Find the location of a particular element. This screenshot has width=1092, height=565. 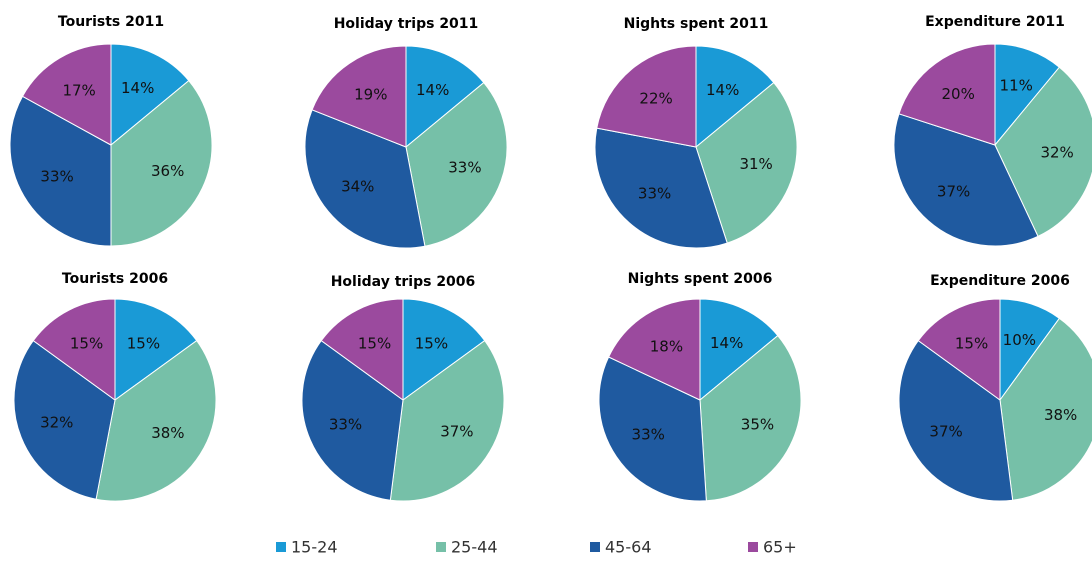

pie-title: Tourists 2006 is located at coordinates (115, 279).